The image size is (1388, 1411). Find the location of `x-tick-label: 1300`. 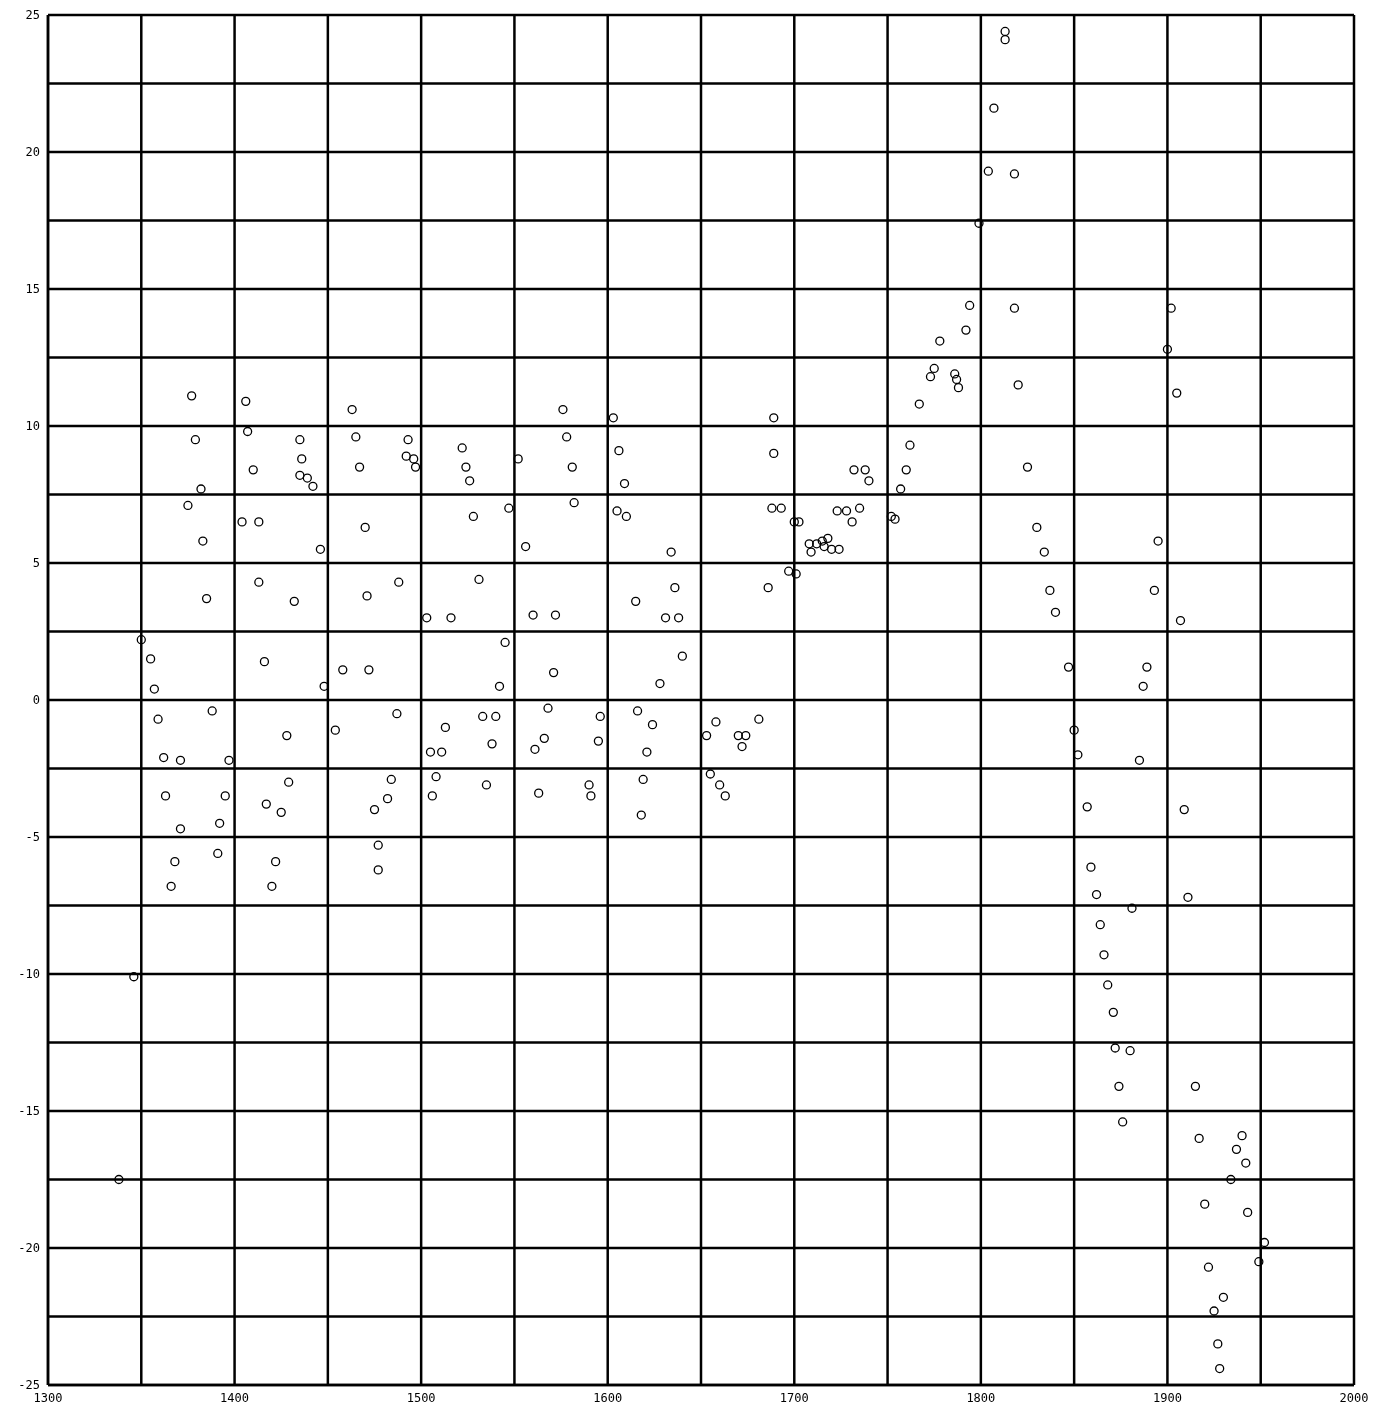

x-tick-label: 1300 is located at coordinates (48, 1397).